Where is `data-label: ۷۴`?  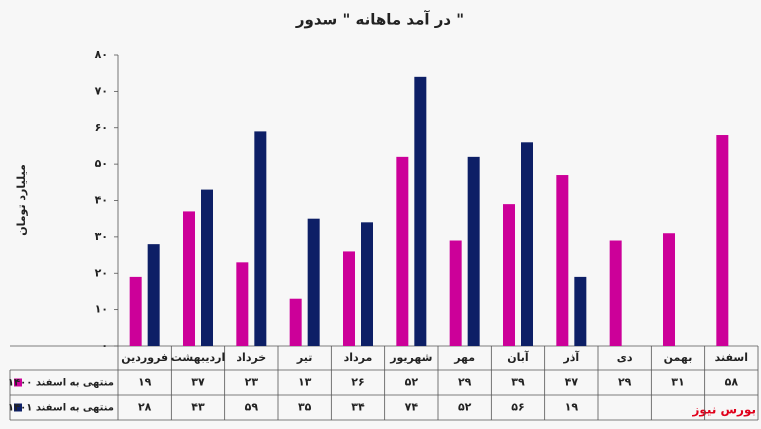 data-label: ۷۴ is located at coordinates (412, 407).